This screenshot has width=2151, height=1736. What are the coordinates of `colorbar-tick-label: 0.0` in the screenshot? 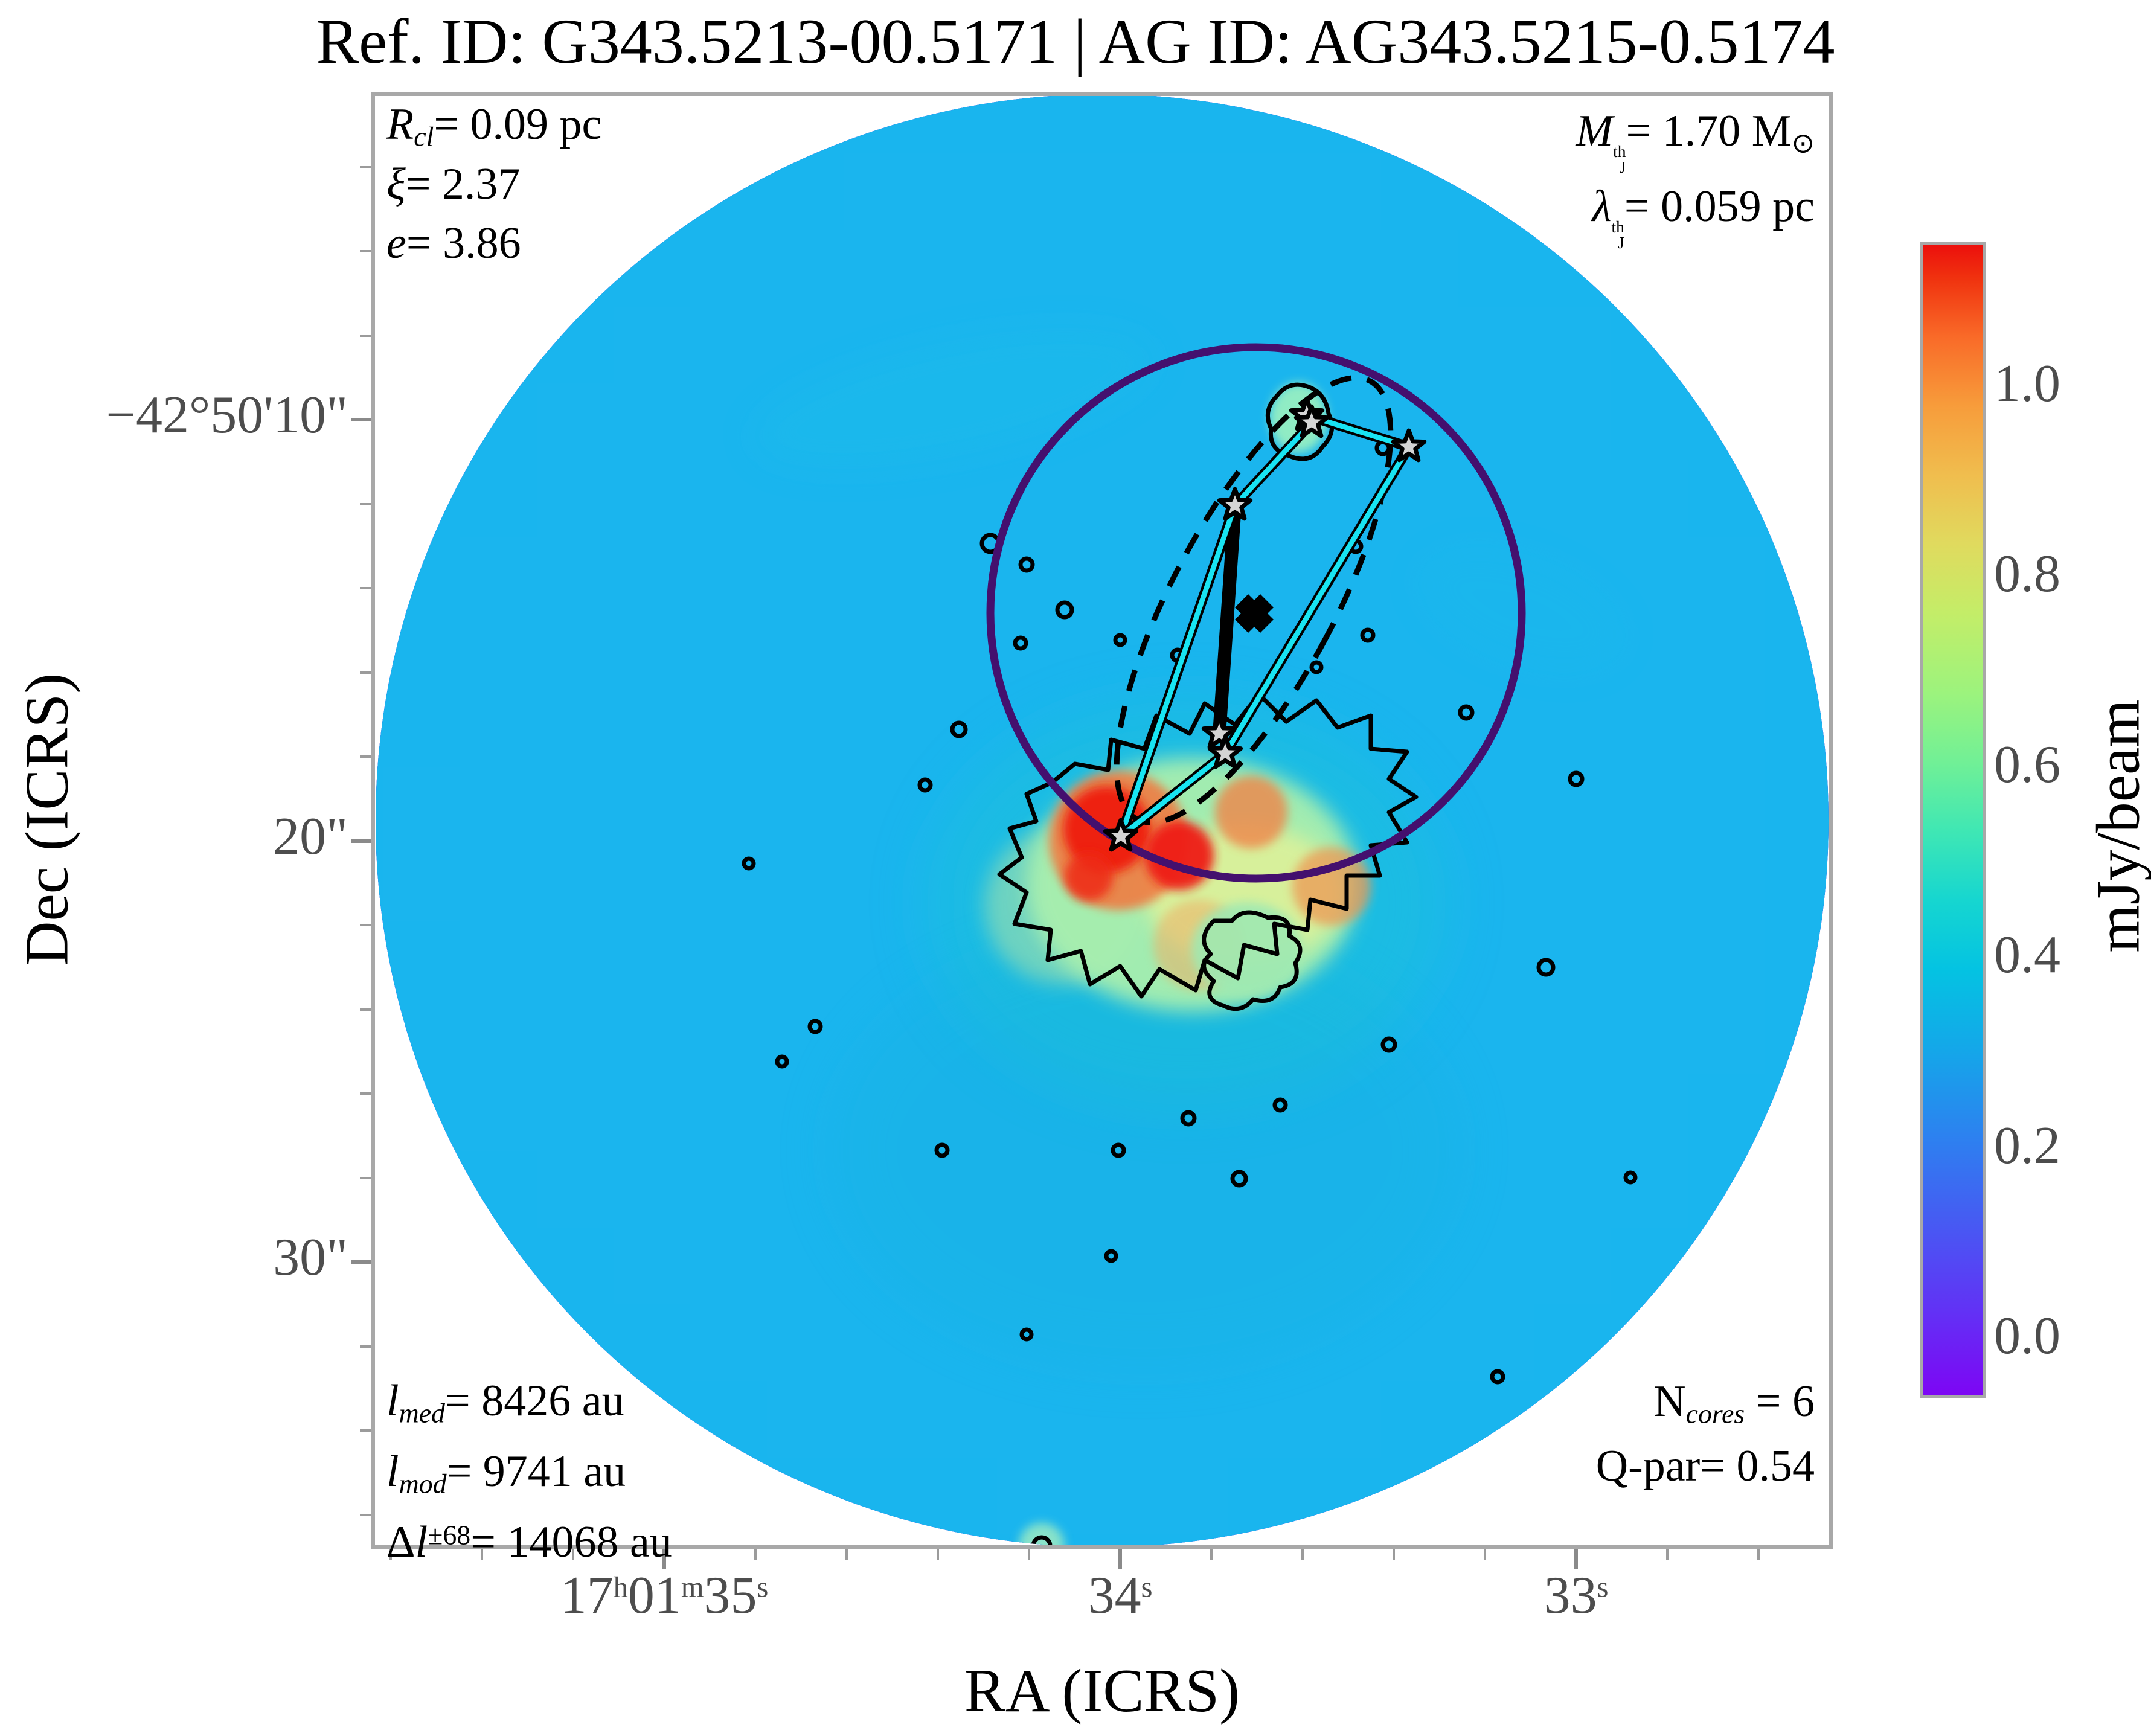 It's located at (2027, 1336).